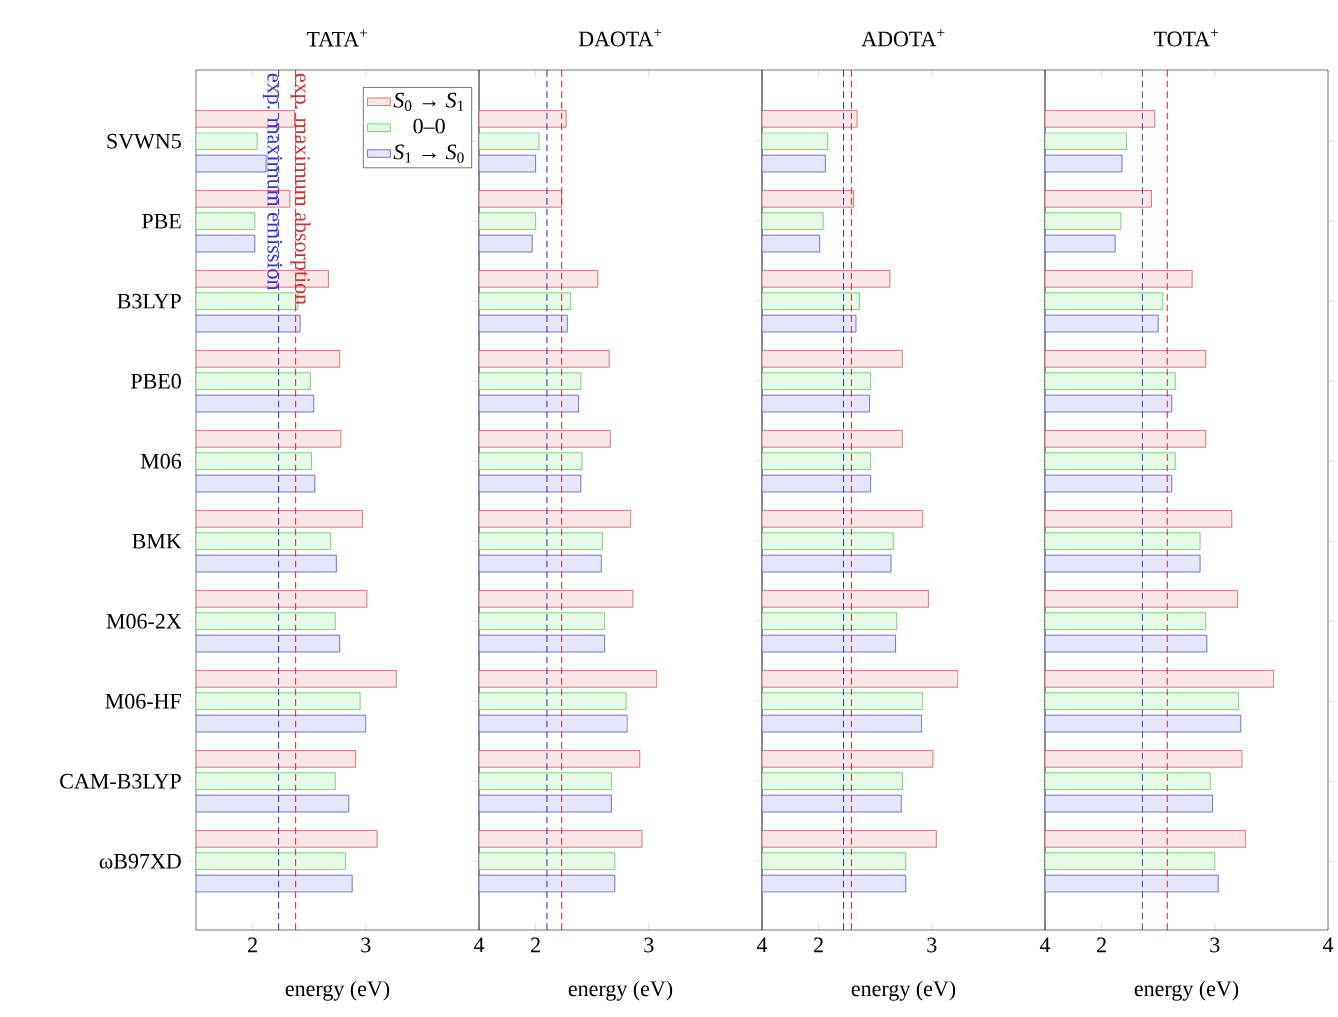  What do you see at coordinates (144, 621) in the screenshot?
I see `y-tick-label: M06-2X` at bounding box center [144, 621].